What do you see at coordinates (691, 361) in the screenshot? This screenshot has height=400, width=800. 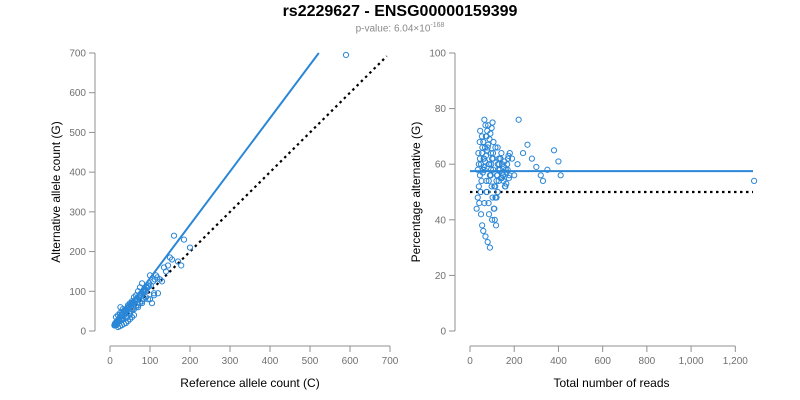 I see `right-x-tick-label: 1,000` at bounding box center [691, 361].